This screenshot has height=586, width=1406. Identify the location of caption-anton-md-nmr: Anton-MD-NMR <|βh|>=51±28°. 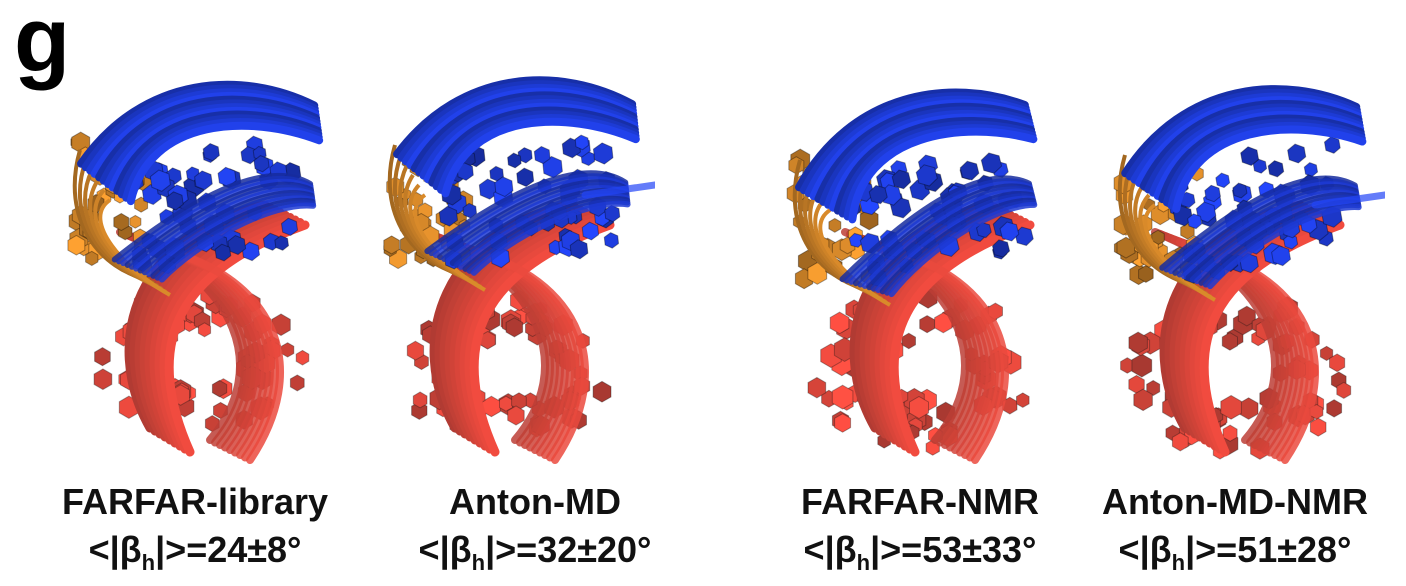
(1235, 526).